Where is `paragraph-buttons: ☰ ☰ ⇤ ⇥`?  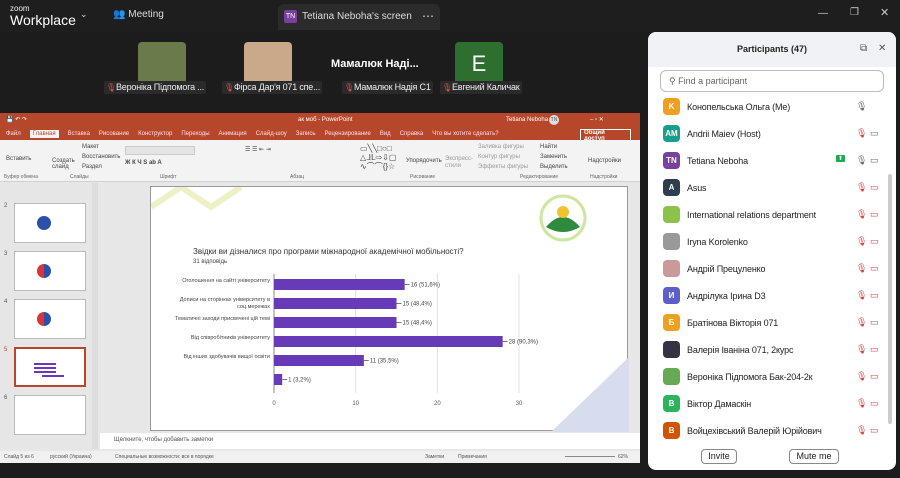 paragraph-buttons: ☰ ☰ ⇤ ⇥ is located at coordinates (258, 150).